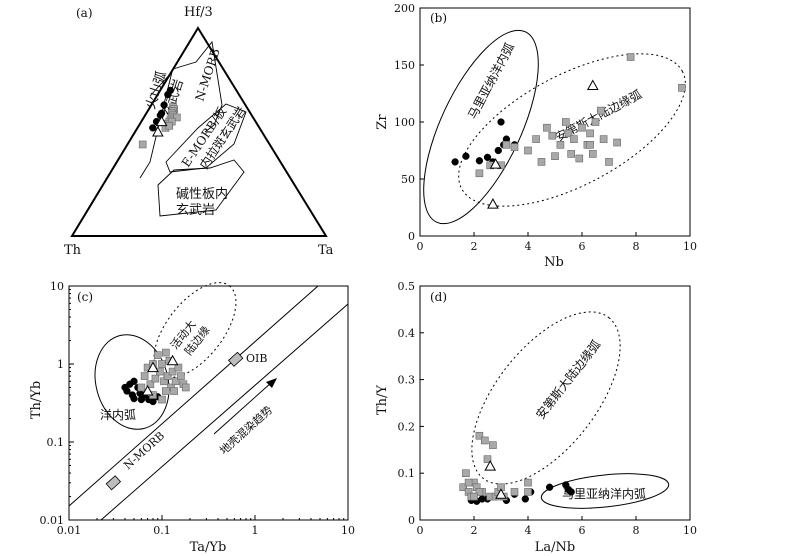 The width and height of the screenshot is (800, 556). What do you see at coordinates (326, 250) in the screenshot?
I see `apex-label-ta: Ta` at bounding box center [326, 250].